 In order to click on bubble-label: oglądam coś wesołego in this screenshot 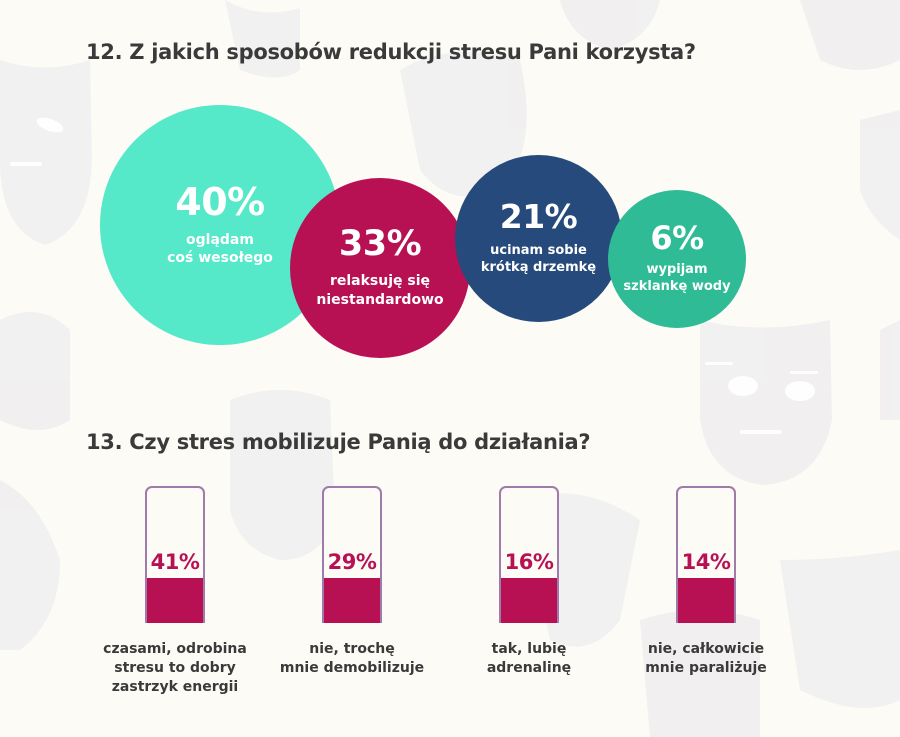, I will do `click(220, 248)`.